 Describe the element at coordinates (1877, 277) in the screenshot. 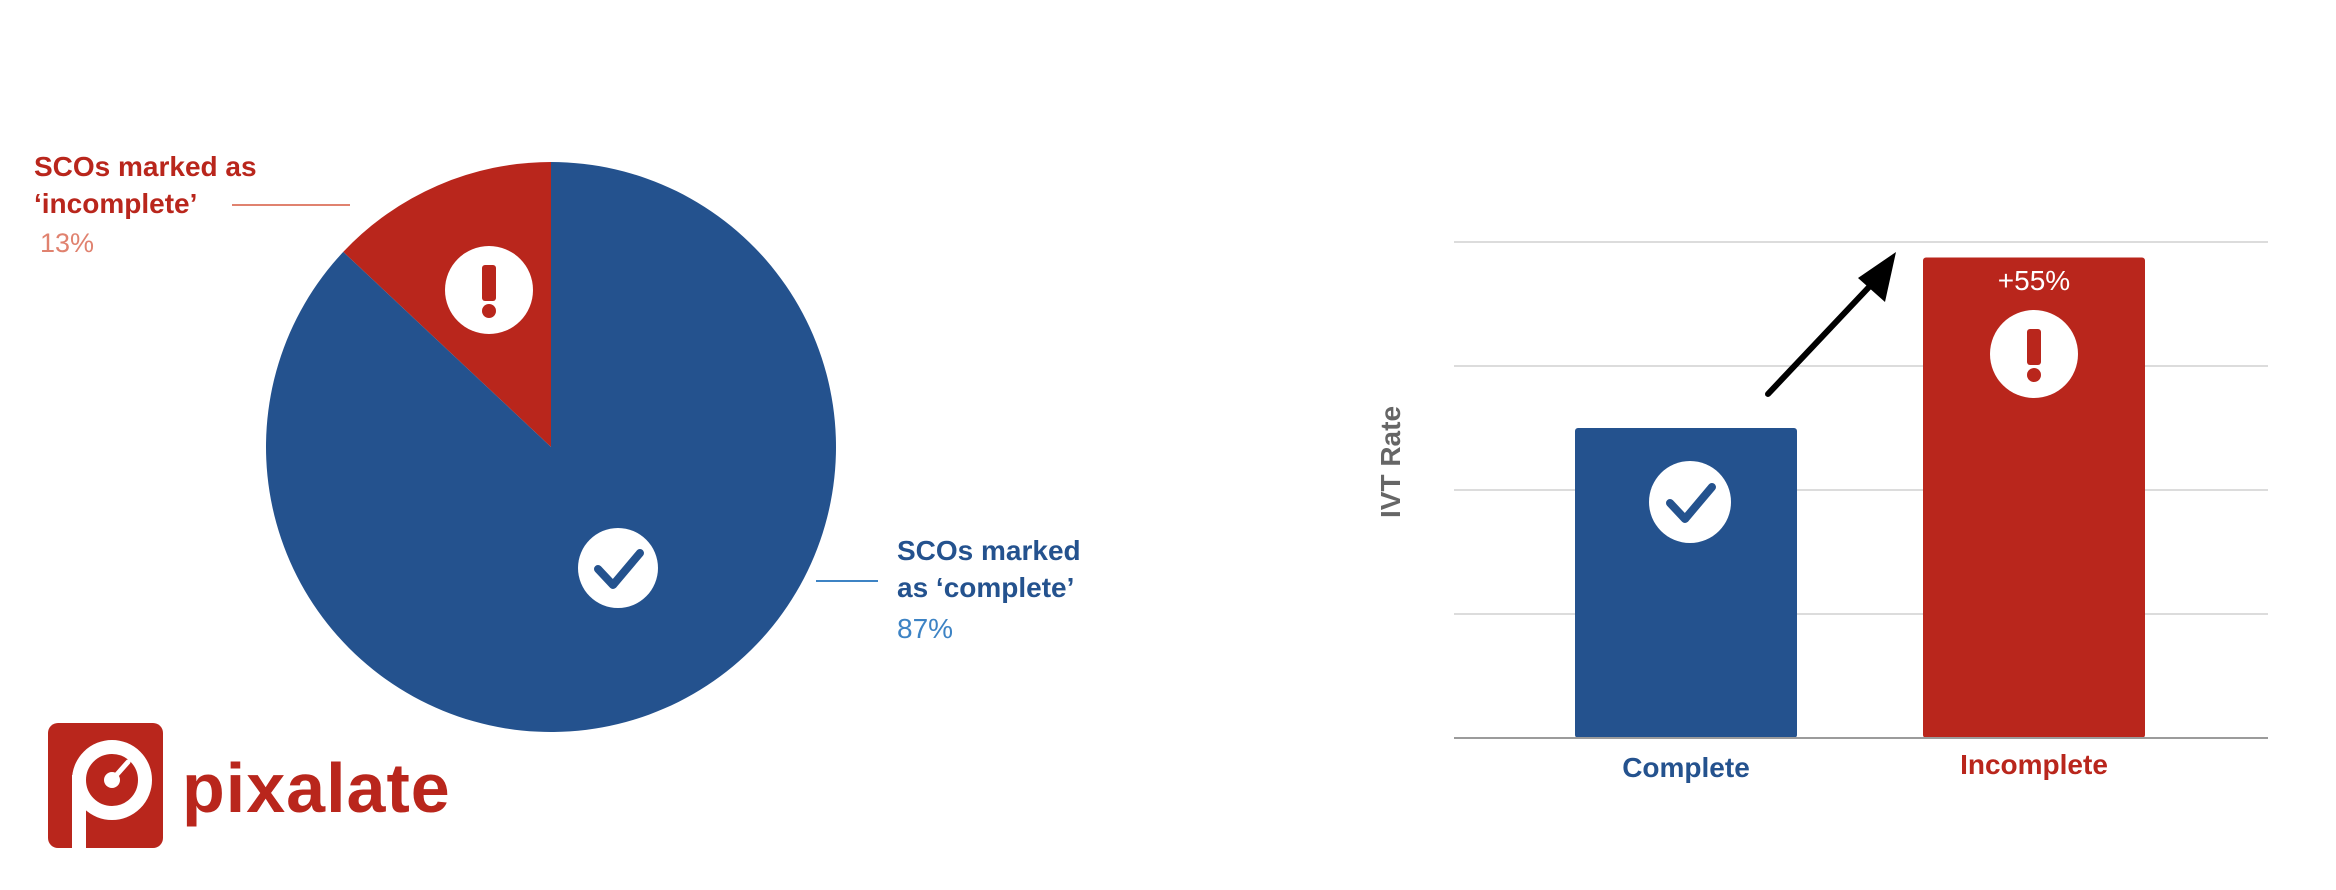

I see `growth-arrow-head` at that location.